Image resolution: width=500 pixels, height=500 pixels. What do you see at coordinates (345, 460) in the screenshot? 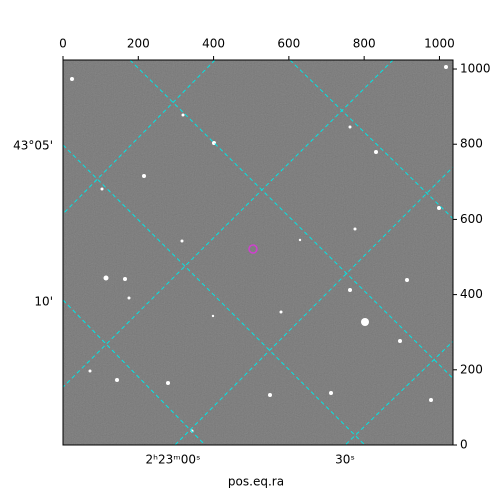
I see `ra-tick-label: 30ˢ` at bounding box center [345, 460].